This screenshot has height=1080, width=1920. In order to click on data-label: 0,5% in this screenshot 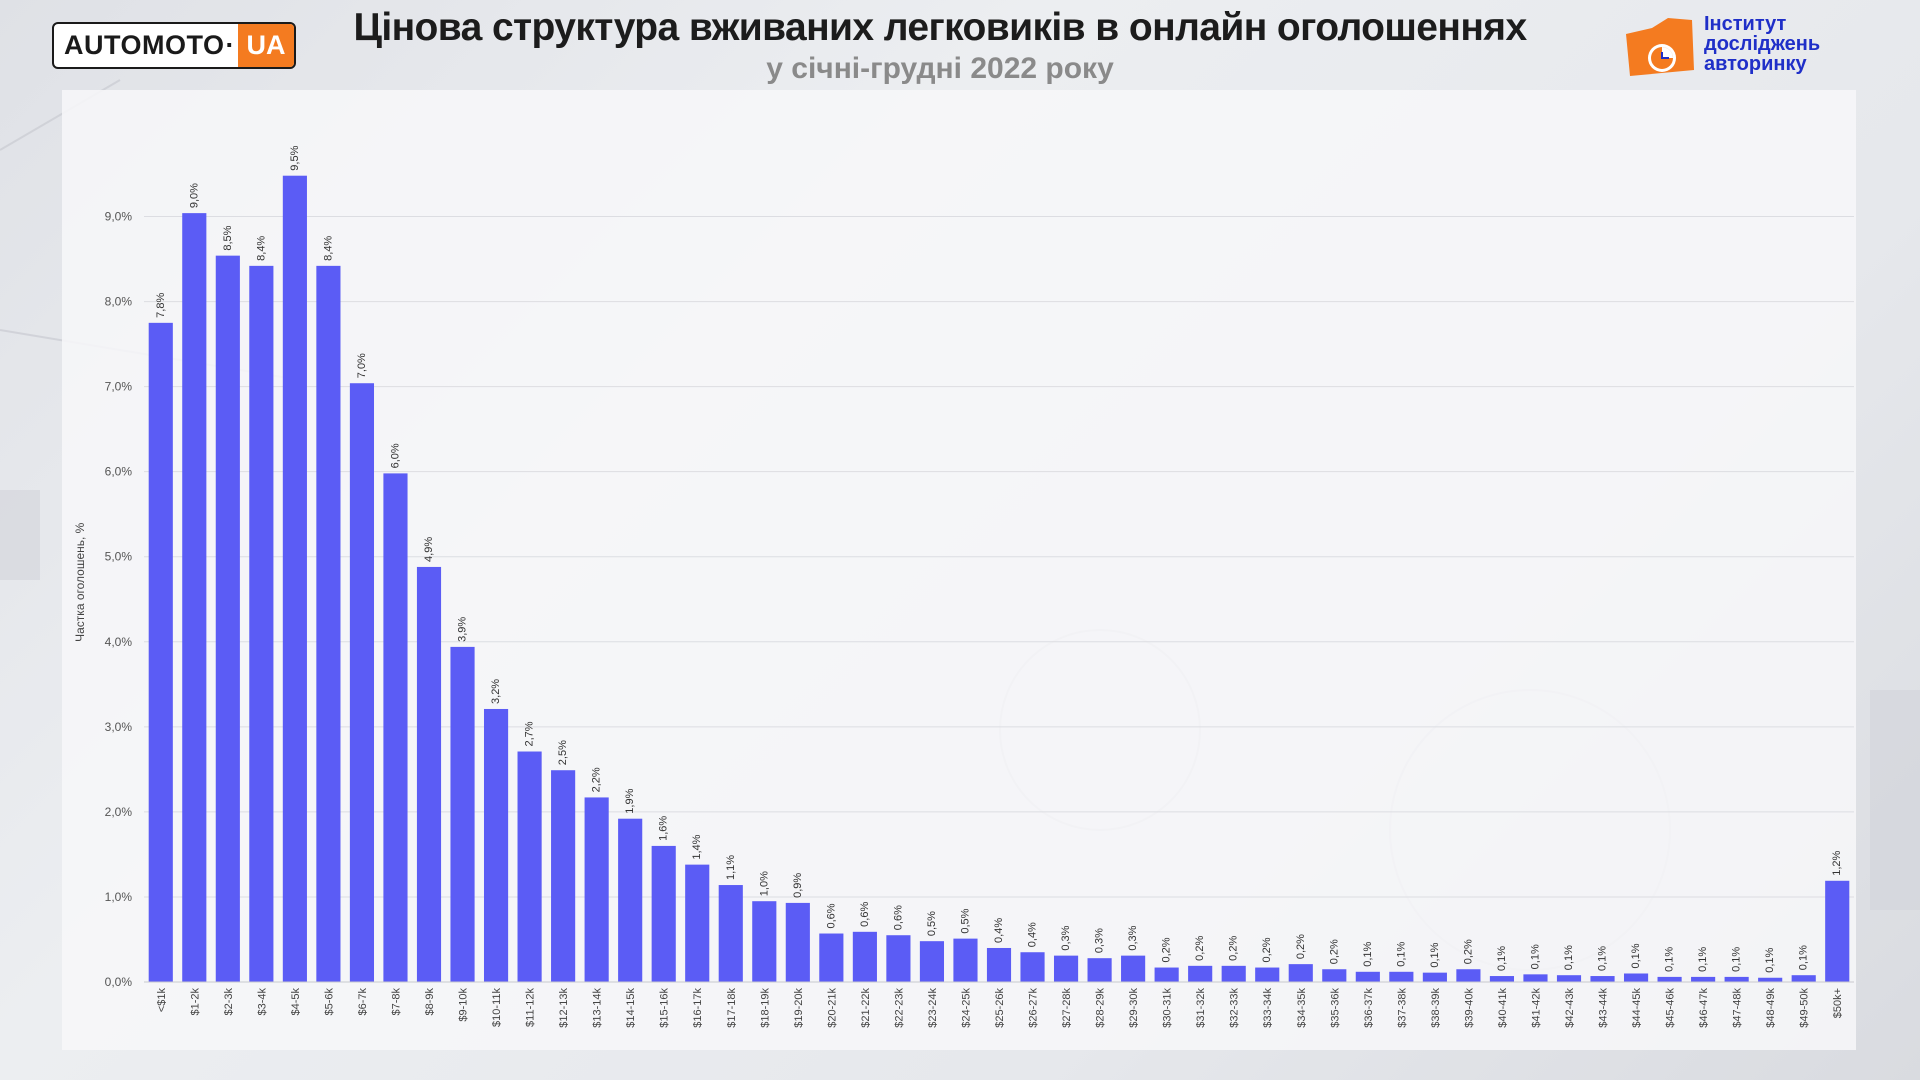, I will do `click(932, 923)`.